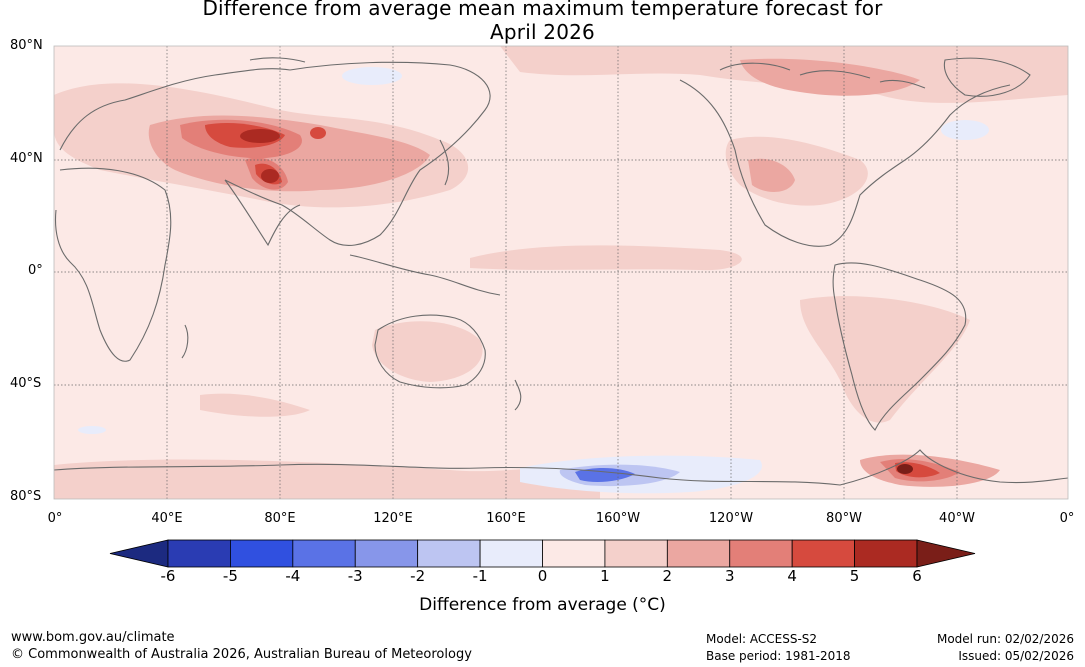 This screenshot has height=667, width=1085. Describe the element at coordinates (905, 469) in the screenshot. I see `anomaly-peak-peninsula` at that location.